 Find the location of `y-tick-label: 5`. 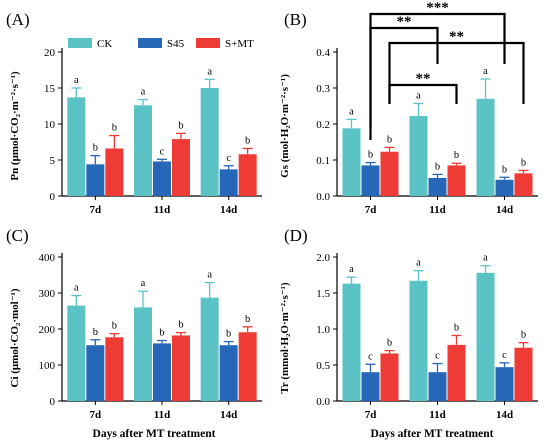

y-tick-label: 5 is located at coordinates (53, 161).